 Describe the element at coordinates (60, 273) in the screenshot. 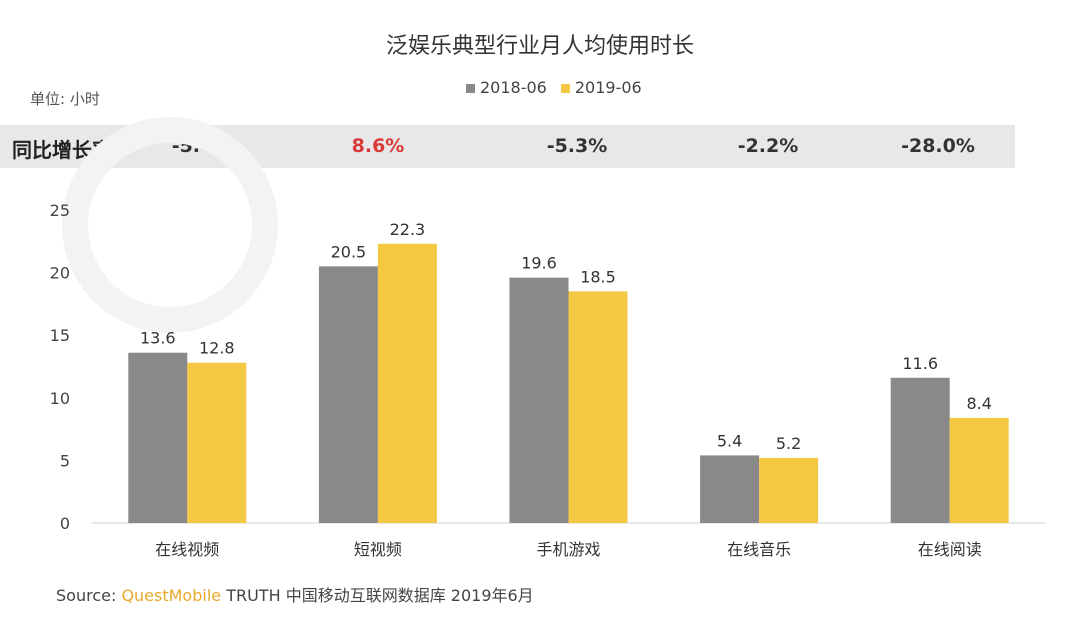

I see `y-tick-label: 20` at that location.